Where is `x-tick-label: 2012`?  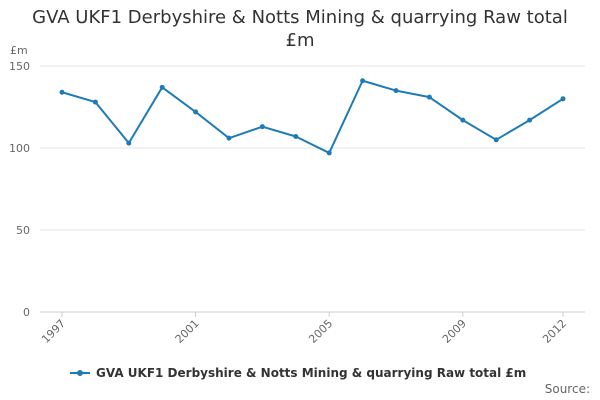
x-tick-label: 2012 is located at coordinates (554, 331).